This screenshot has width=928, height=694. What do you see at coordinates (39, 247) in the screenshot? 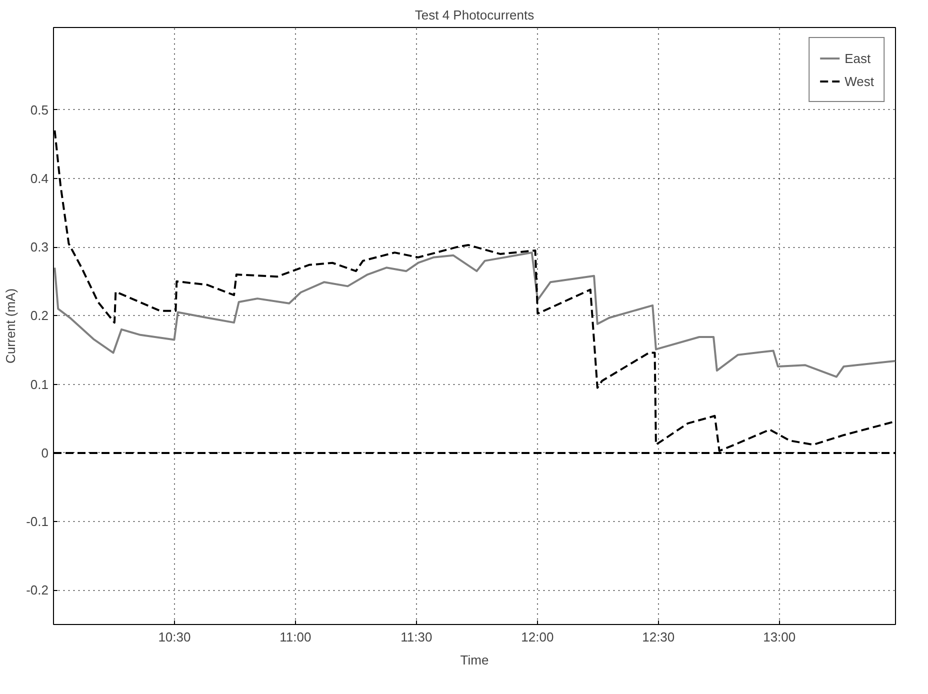
I see `y-tick-label: 0.3` at bounding box center [39, 247].